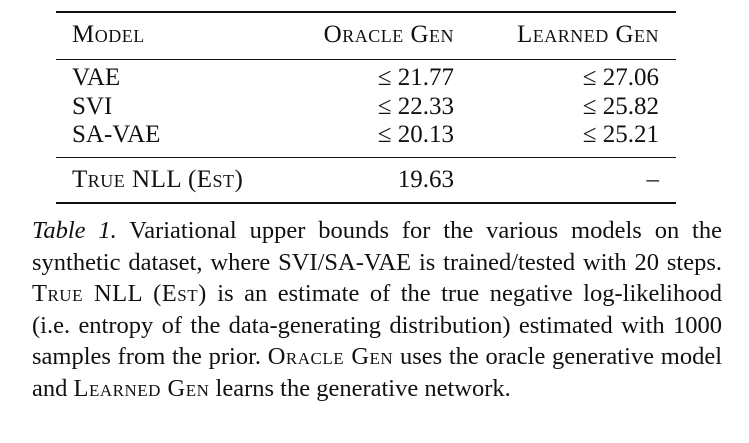 Image resolution: width=749 pixels, height=443 pixels. I want to click on row-model: SA-VAE, so click(116, 134).